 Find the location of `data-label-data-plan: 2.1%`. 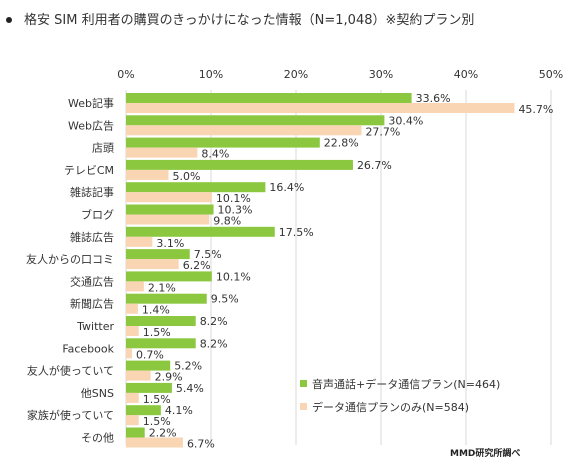

data-label-data-plan: 2.1% is located at coordinates (162, 287).